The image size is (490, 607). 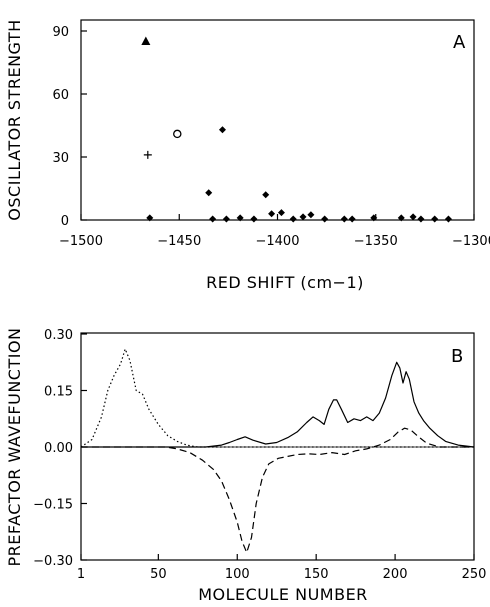 I want to click on panel-a-x-tick-label: −1500, so click(x=81, y=241).